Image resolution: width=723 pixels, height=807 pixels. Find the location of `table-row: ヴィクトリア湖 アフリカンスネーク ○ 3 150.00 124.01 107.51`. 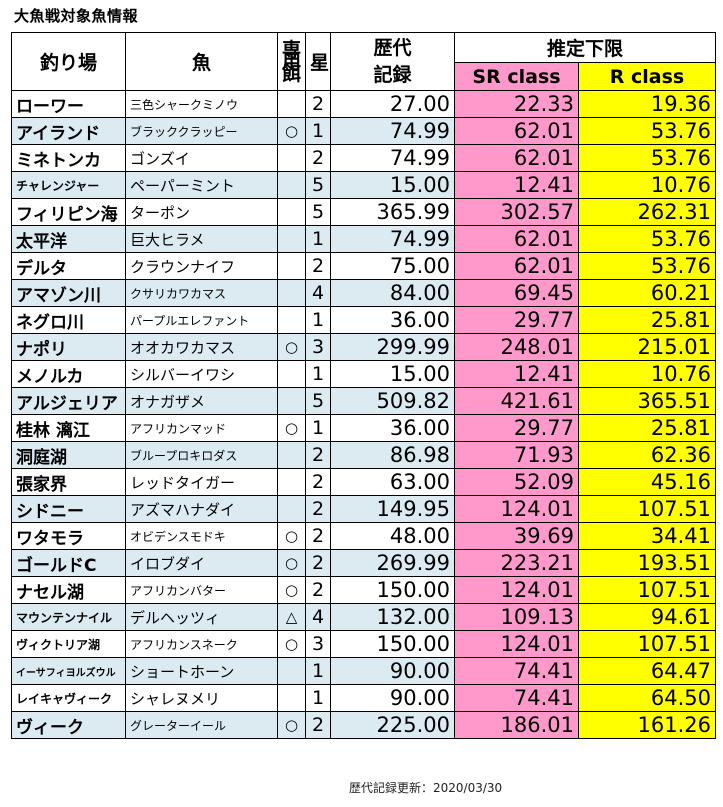

table-row: ヴィクトリア湖 アフリカンスネーク ○ 3 150.00 124.01 107.51 is located at coordinates (364, 644).